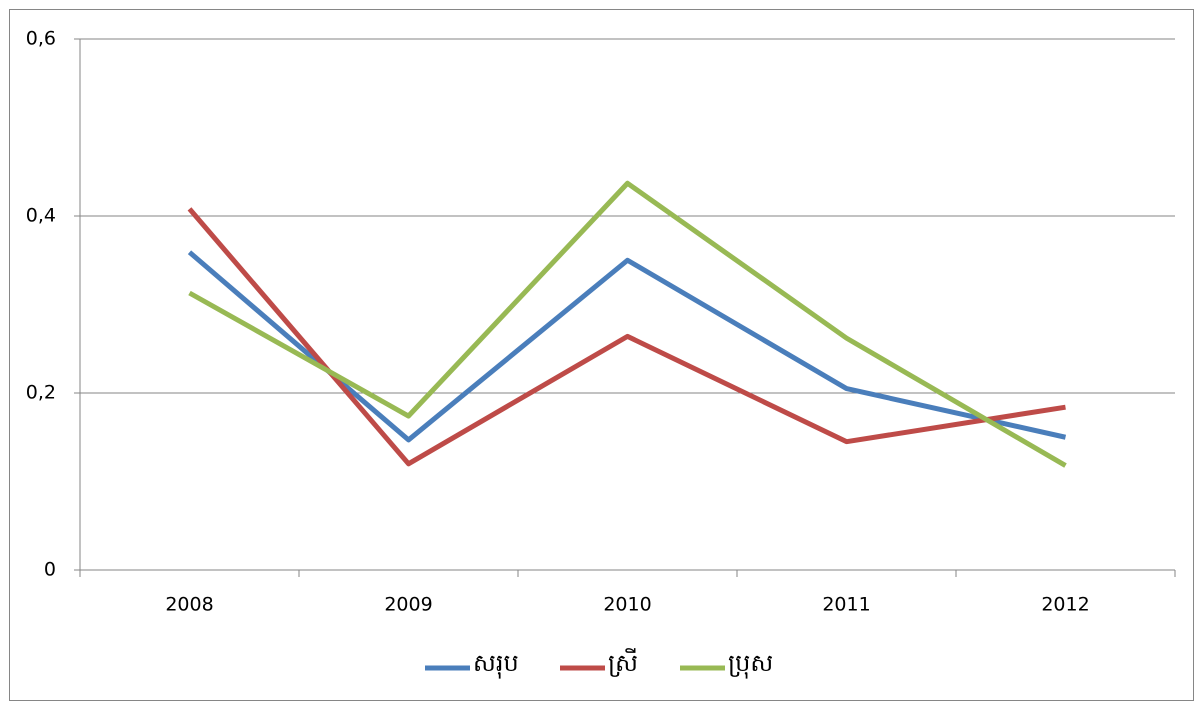 The width and height of the screenshot is (1203, 711). Describe the element at coordinates (627, 605) in the screenshot. I see `x-tick-label: 2010` at that location.